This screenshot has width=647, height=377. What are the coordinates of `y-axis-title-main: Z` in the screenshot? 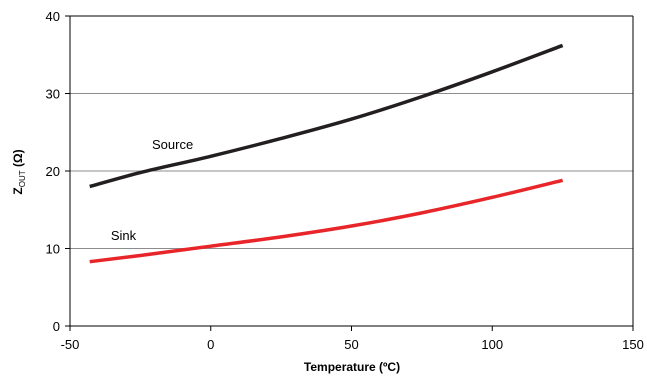 It's located at (18, 190).